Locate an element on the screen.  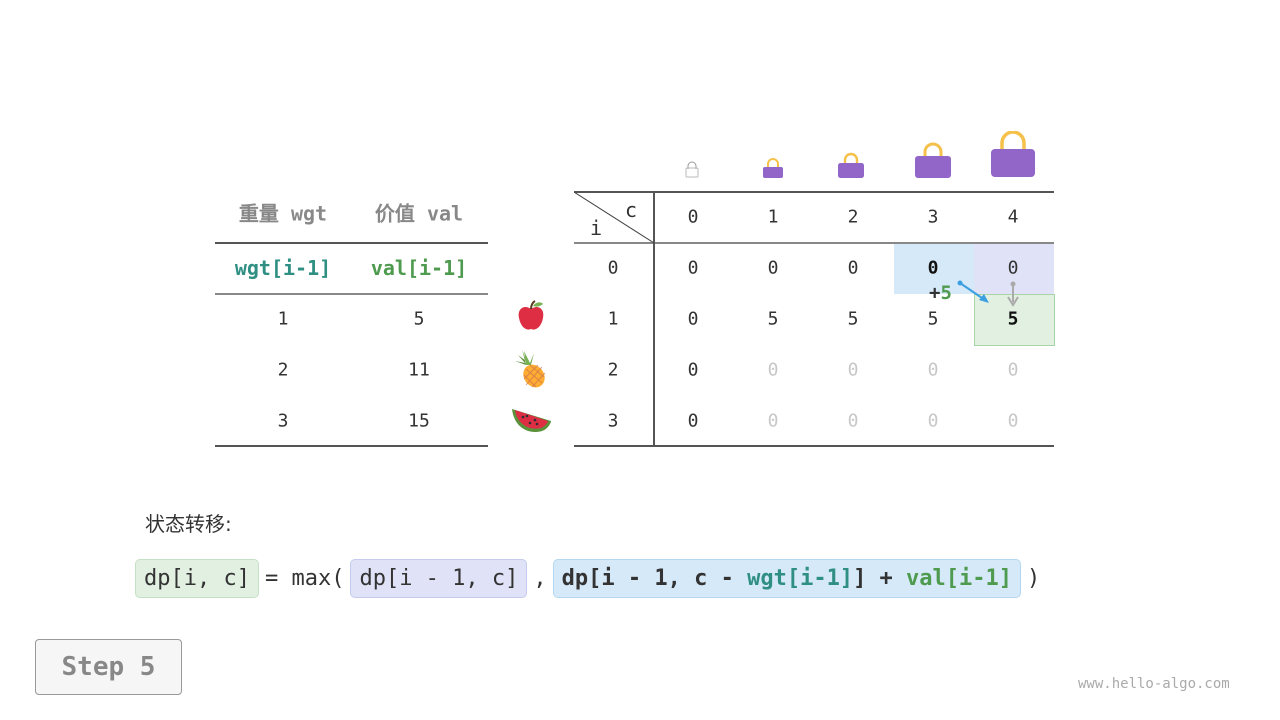
formula-option-1: dp[i - 1, c] is located at coordinates (439, 578).